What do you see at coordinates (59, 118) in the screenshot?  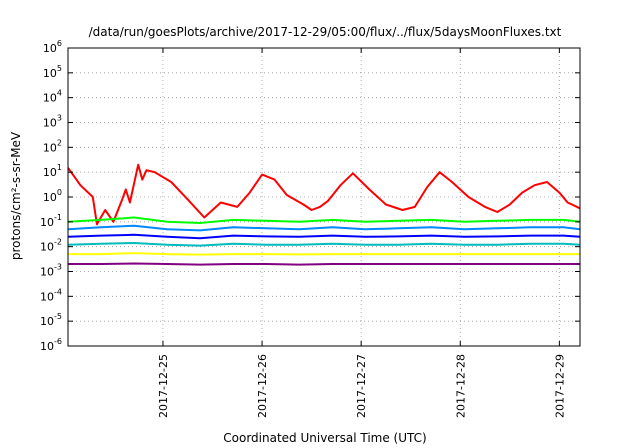 I see `y-tick-exponent: 3` at bounding box center [59, 118].